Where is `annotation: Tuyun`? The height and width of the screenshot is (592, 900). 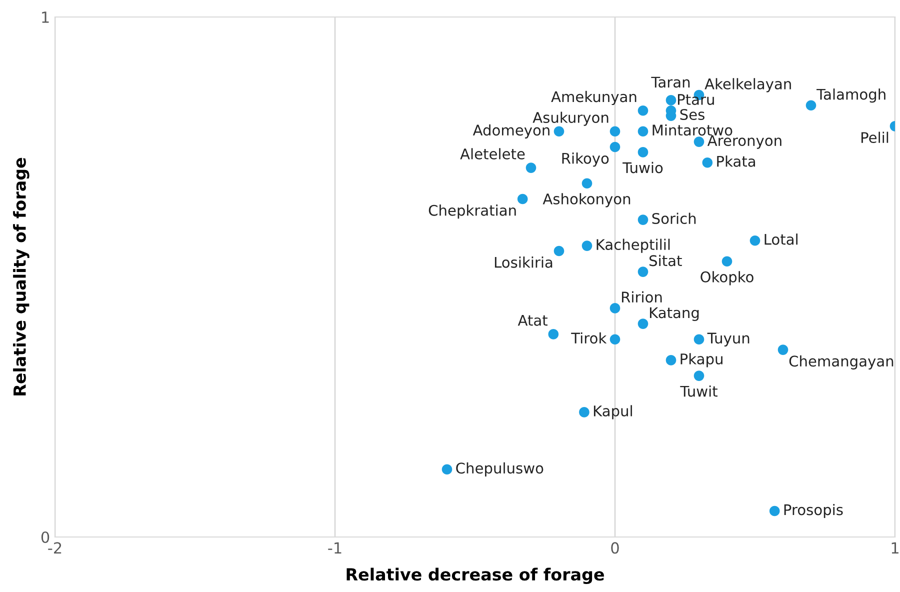 annotation: Tuyun is located at coordinates (728, 339).